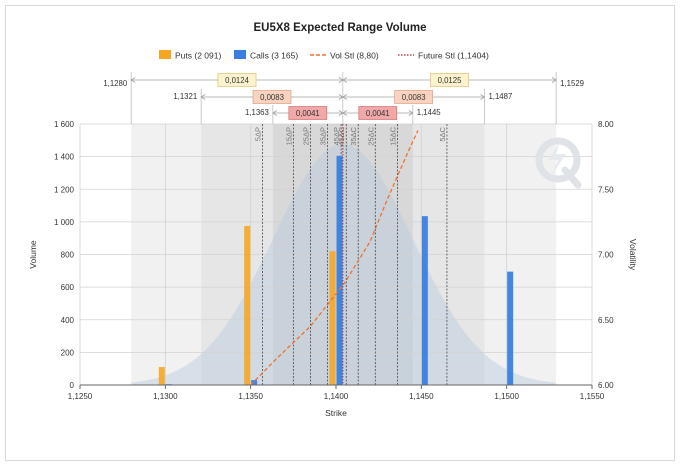 The height and width of the screenshot is (470, 681). Describe the element at coordinates (606, 189) in the screenshot. I see `y2-tick-label-3: 7.50` at that location.